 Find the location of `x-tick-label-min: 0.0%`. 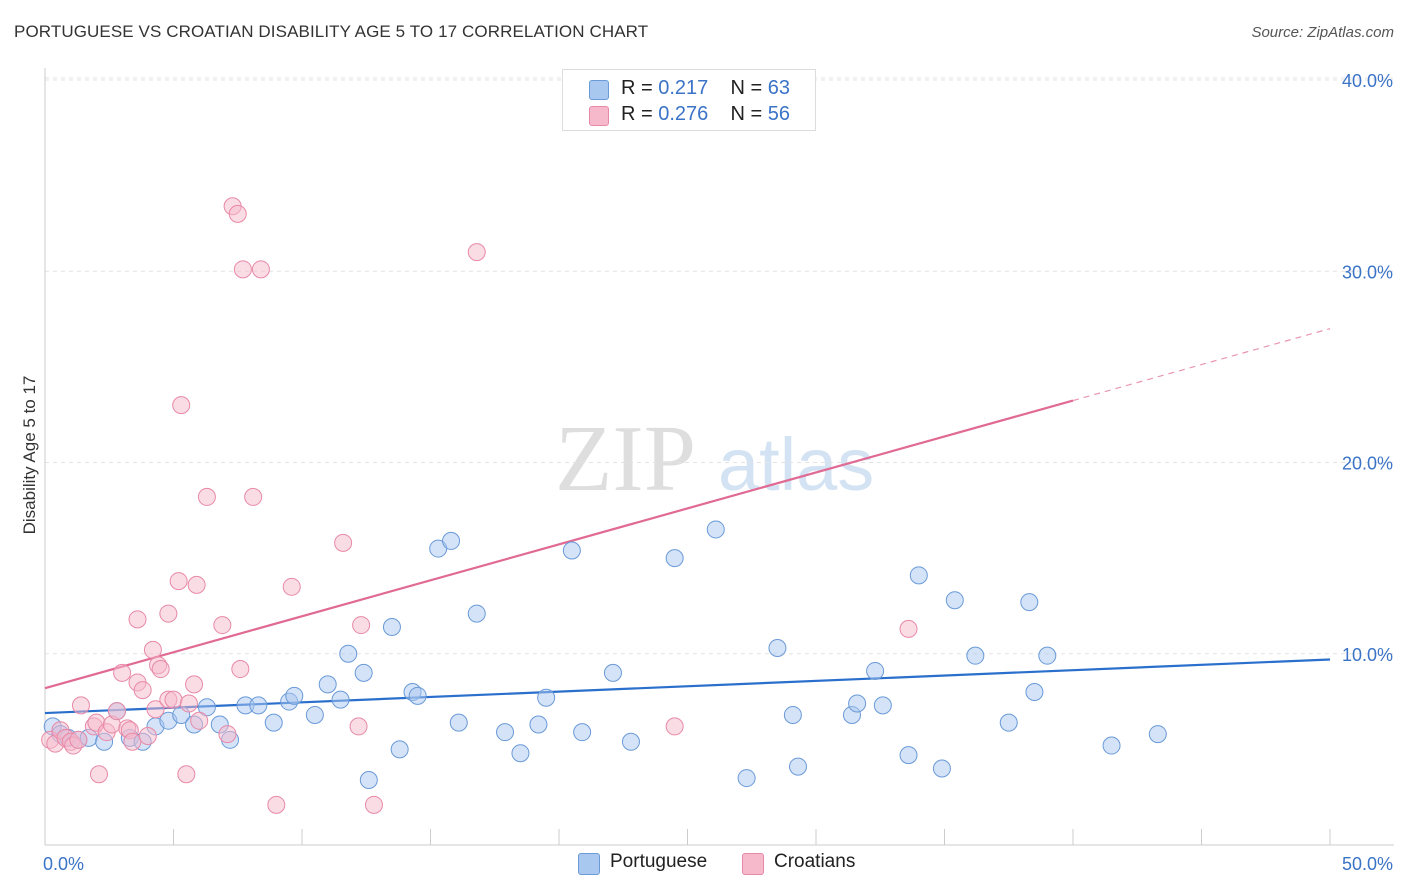

x-tick-label-min: 0.0% is located at coordinates (63, 864).